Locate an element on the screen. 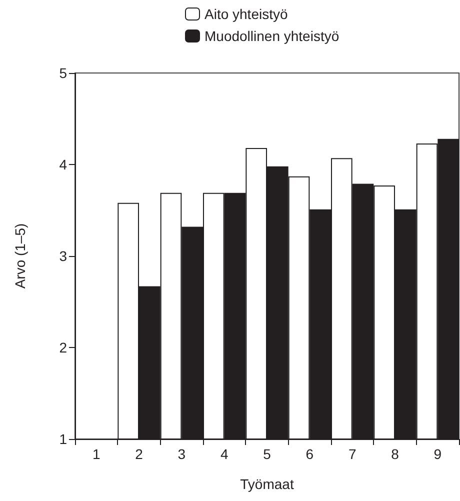 The height and width of the screenshot is (501, 460). legend-label: Muodollinen yhteistyö is located at coordinates (272, 36).